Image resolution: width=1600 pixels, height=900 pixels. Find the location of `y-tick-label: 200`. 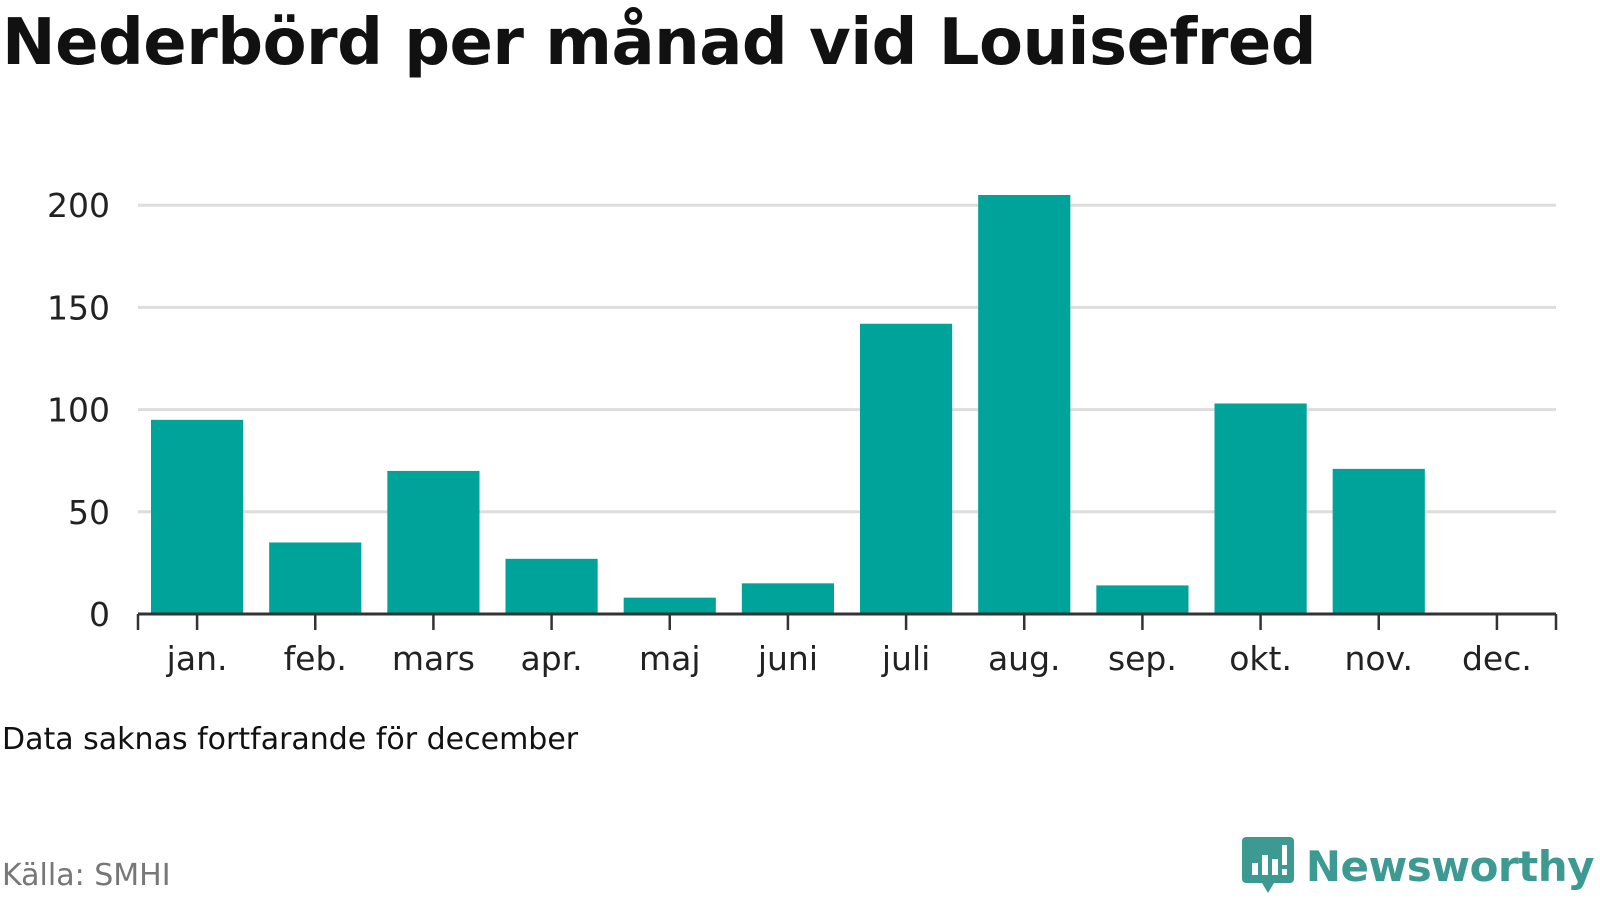

y-tick-label: 200 is located at coordinates (78, 205).